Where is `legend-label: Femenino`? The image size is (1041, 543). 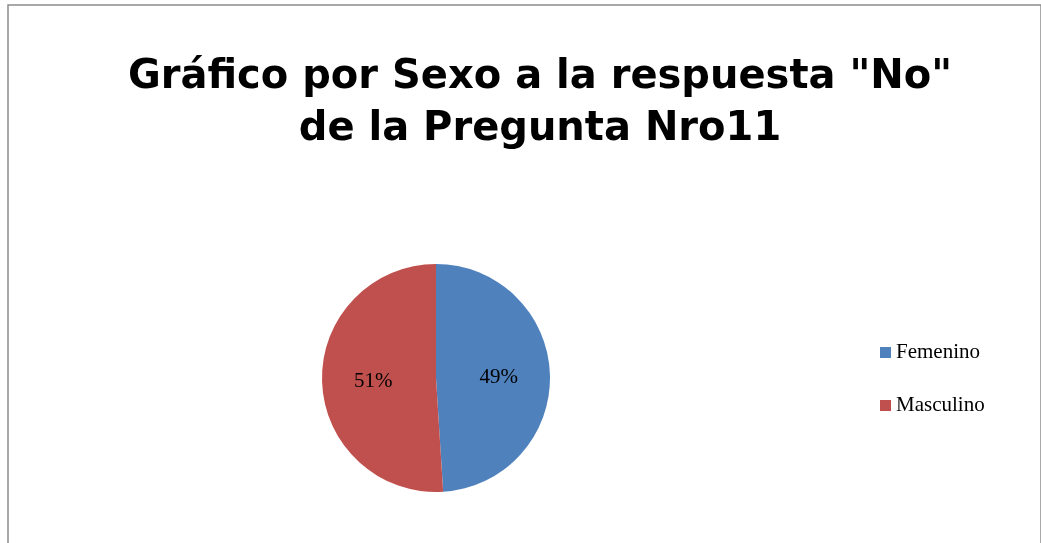
legend-label: Femenino is located at coordinates (938, 351).